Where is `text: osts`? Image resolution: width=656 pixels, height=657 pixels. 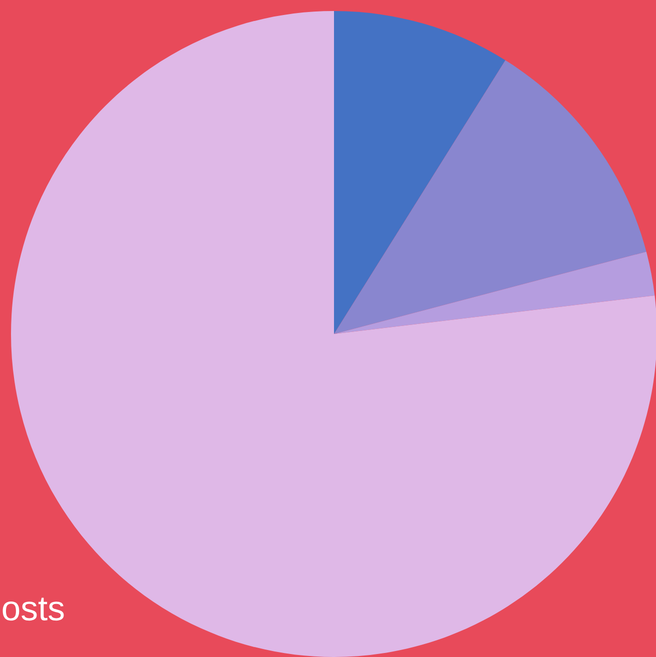
text: osts is located at coordinates (33, 609).